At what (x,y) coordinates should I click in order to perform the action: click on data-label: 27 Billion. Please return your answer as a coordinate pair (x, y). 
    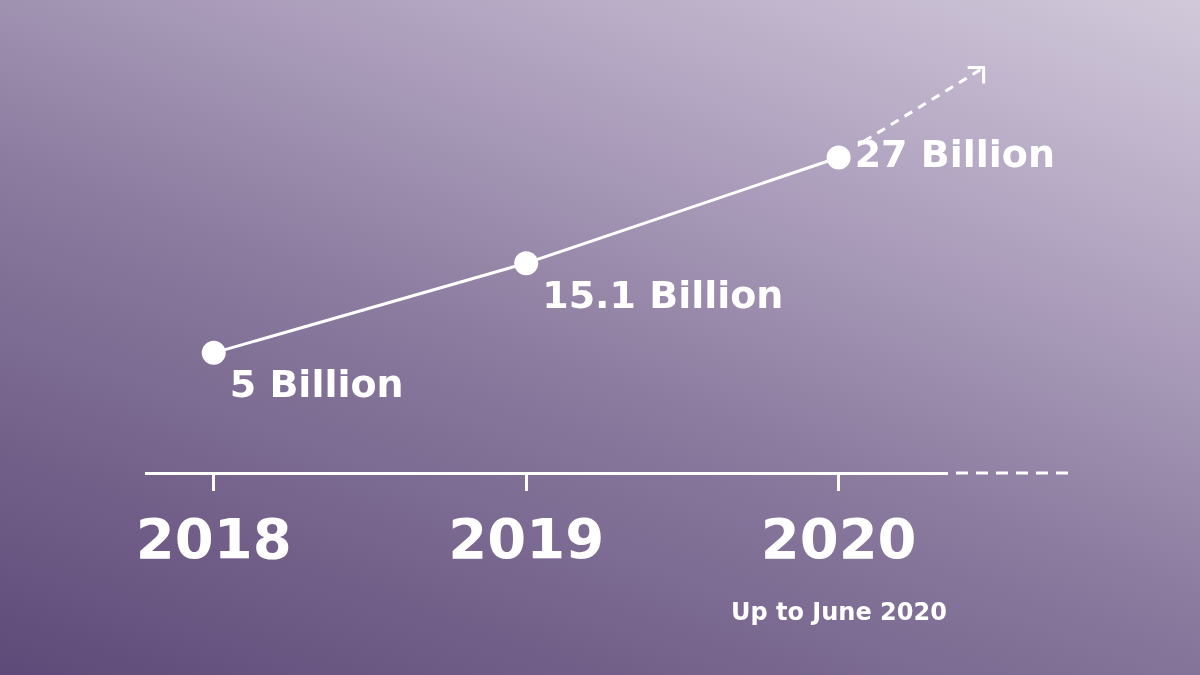
    Looking at the image, I should click on (954, 154).